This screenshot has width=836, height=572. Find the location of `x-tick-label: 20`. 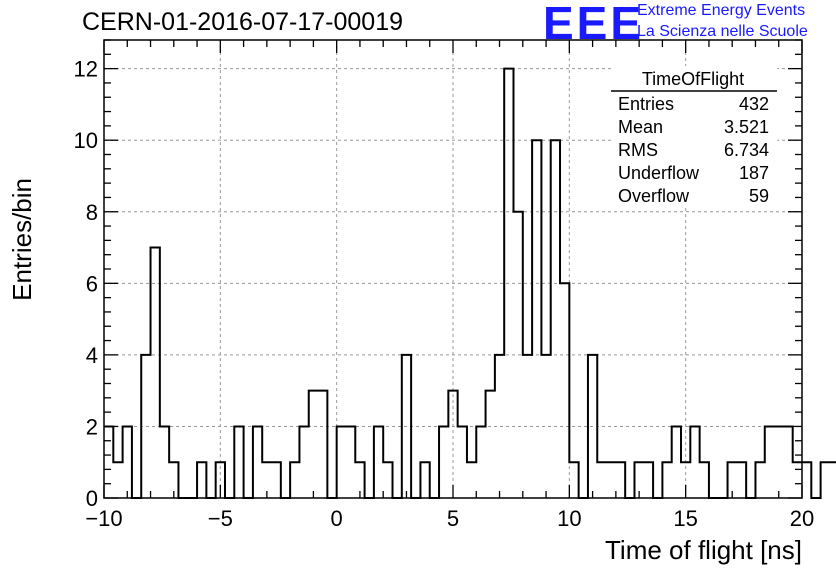

x-tick-label: 20 is located at coordinates (802, 518).